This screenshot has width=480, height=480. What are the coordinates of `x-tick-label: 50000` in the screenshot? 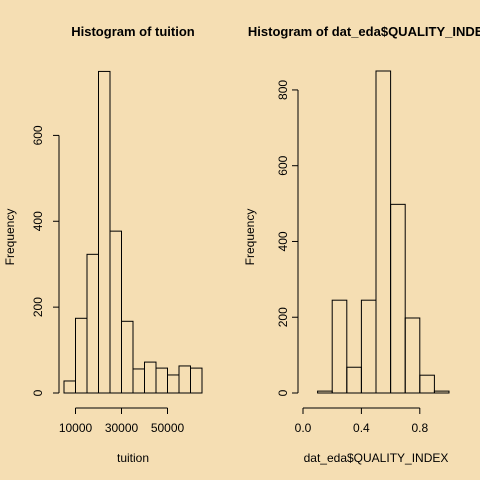 It's located at (168, 428).